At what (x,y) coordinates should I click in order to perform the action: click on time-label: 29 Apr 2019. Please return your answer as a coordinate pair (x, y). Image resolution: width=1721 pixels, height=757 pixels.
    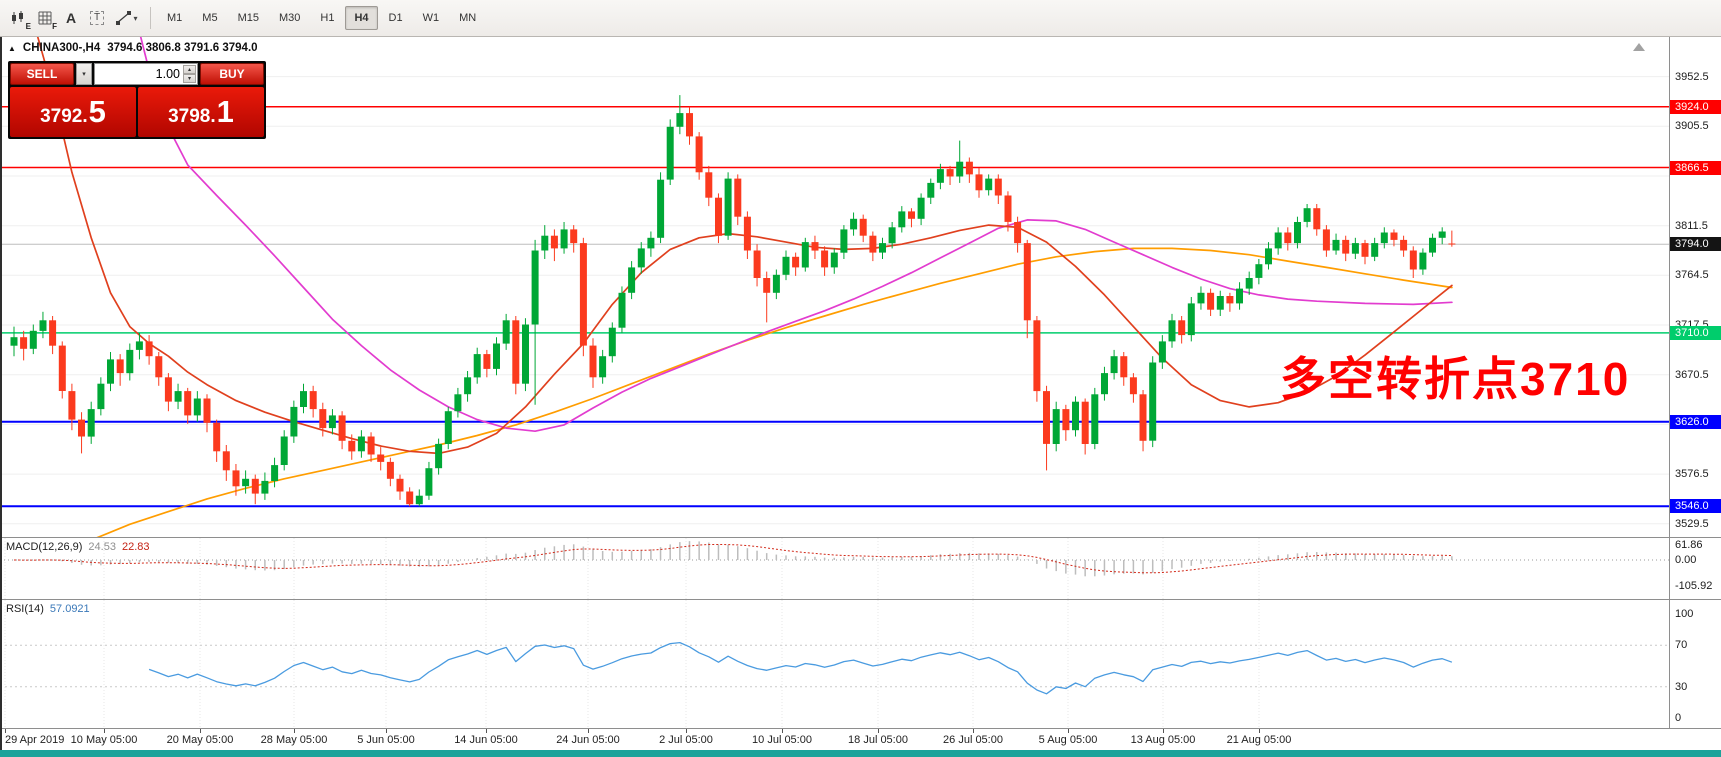
    Looking at the image, I should click on (35, 740).